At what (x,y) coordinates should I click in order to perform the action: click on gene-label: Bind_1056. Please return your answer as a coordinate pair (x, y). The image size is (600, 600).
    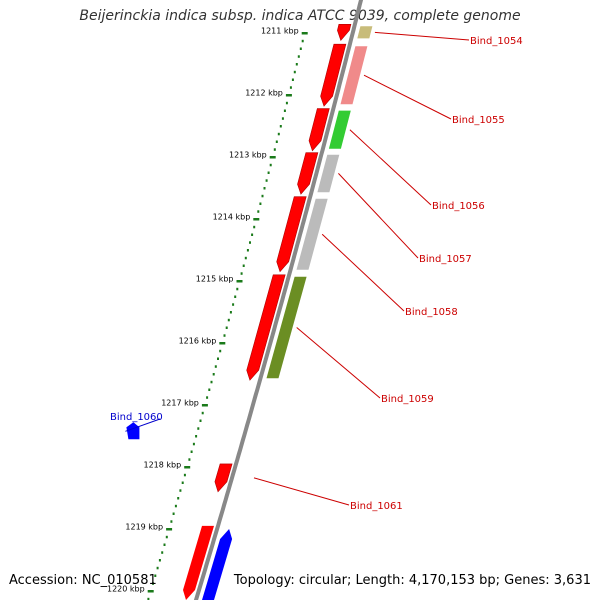
    Looking at the image, I should click on (458, 206).